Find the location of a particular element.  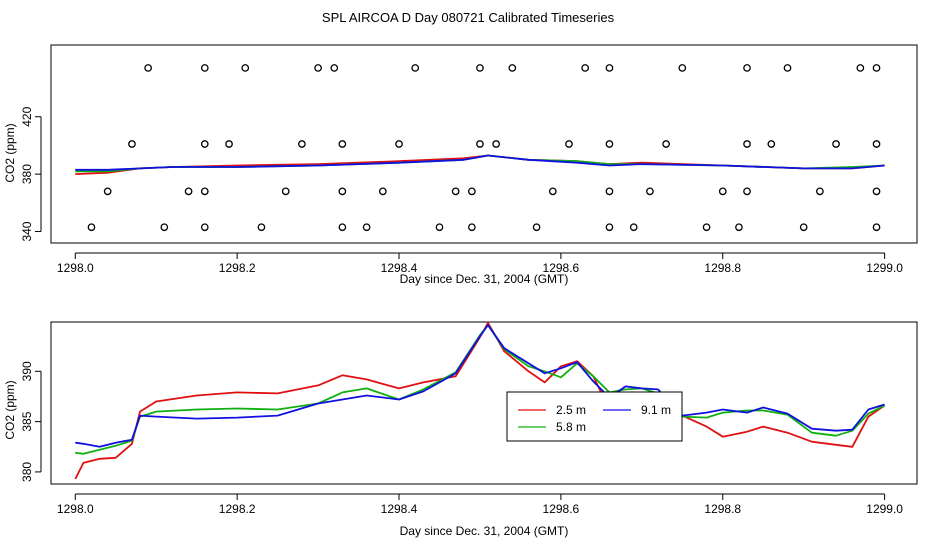

legend-label-9-1m: 9.1 m is located at coordinates (656, 410).